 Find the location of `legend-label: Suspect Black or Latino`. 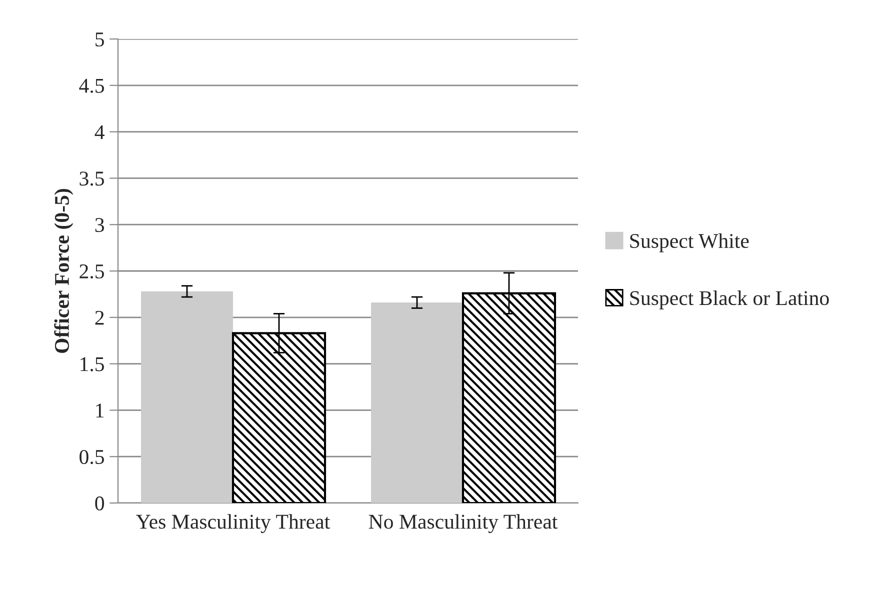

legend-label: Suspect Black or Latino is located at coordinates (729, 300).